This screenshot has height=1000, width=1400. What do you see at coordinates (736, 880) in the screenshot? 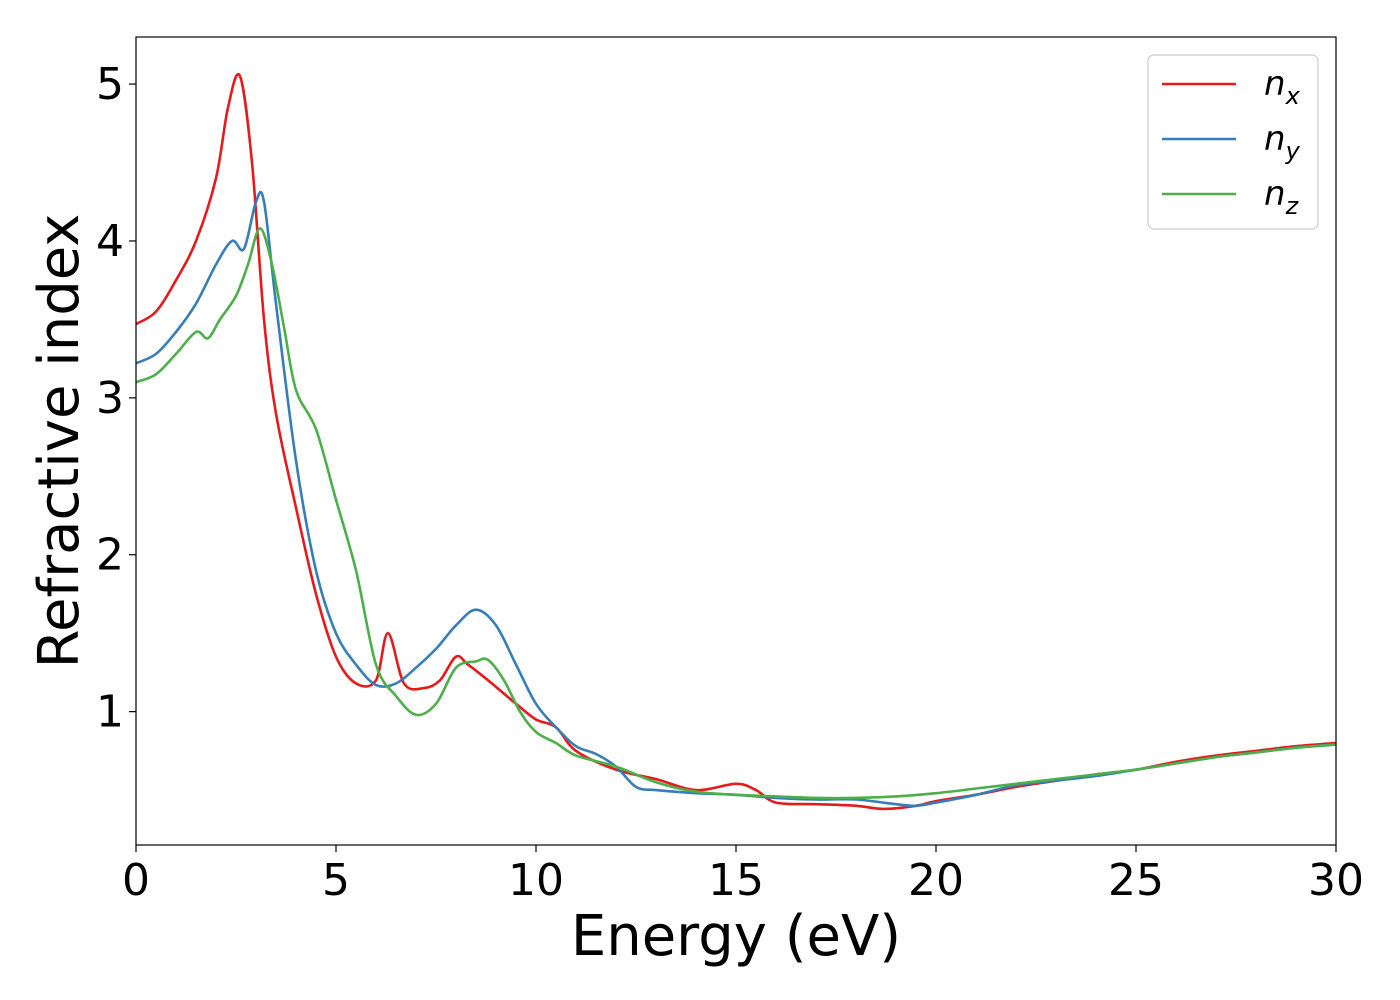
I see `x-tick-label: 15` at bounding box center [736, 880].